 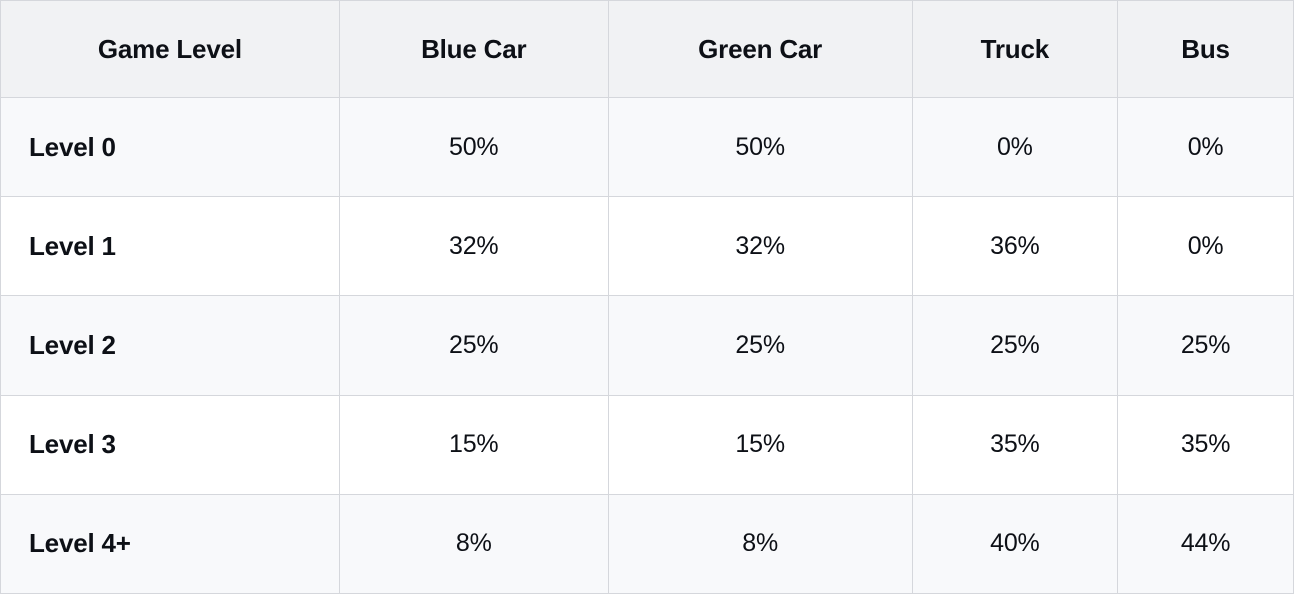 I want to click on value-cell: 40%, so click(x=1015, y=543).